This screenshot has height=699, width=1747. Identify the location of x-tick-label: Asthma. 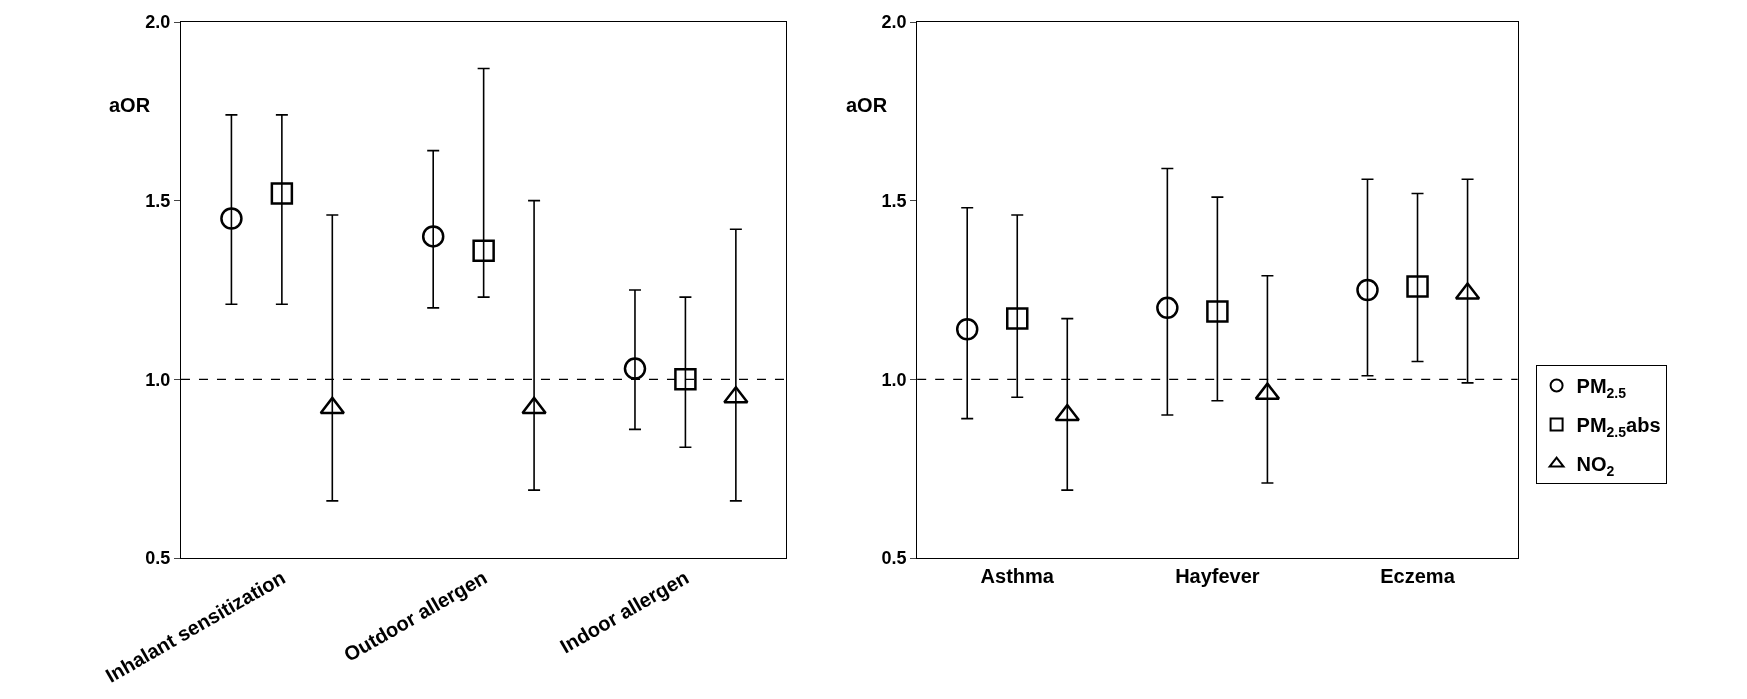
(1017, 576).